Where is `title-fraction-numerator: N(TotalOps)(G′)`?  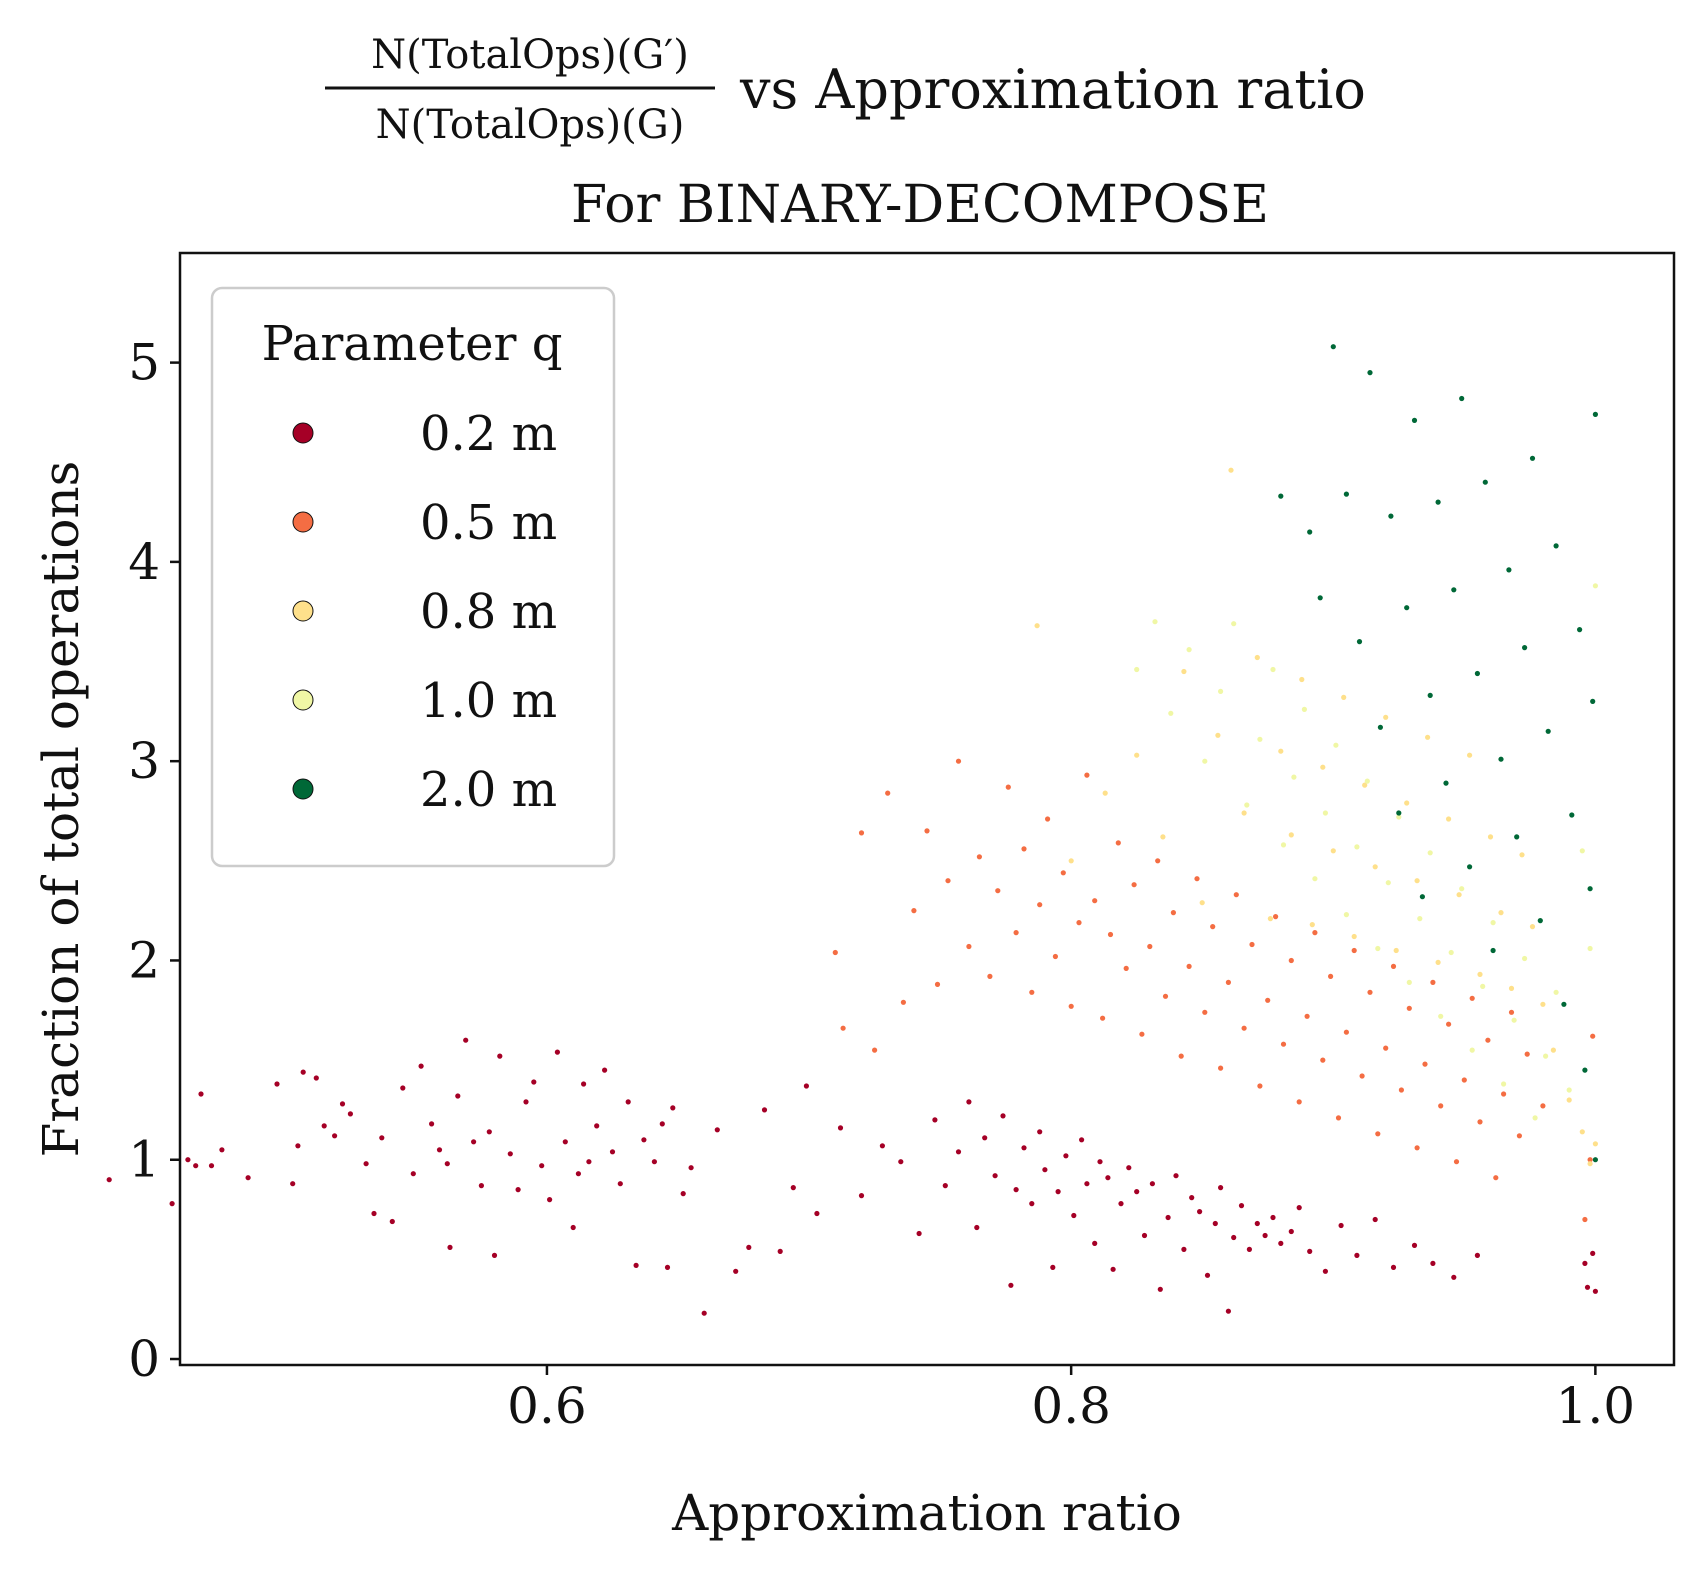
title-fraction-numerator: N(TotalOps)(G′) is located at coordinates (530, 55).